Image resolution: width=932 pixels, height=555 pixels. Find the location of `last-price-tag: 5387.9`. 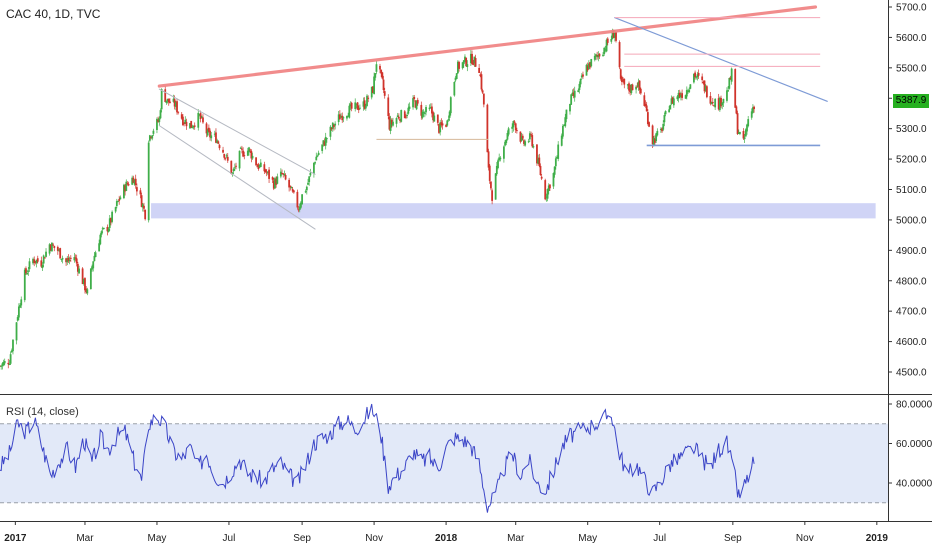

last-price-tag: 5387.9 is located at coordinates (911, 101).